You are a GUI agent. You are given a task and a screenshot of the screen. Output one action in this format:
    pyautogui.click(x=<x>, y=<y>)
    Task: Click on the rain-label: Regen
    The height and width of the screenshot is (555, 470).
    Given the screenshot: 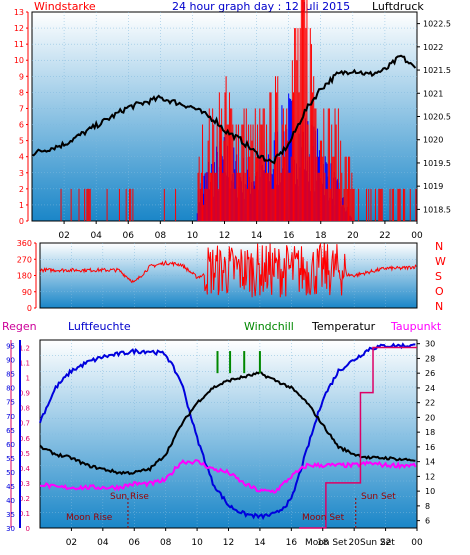 What is the action you would take?
    pyautogui.click(x=19, y=326)
    